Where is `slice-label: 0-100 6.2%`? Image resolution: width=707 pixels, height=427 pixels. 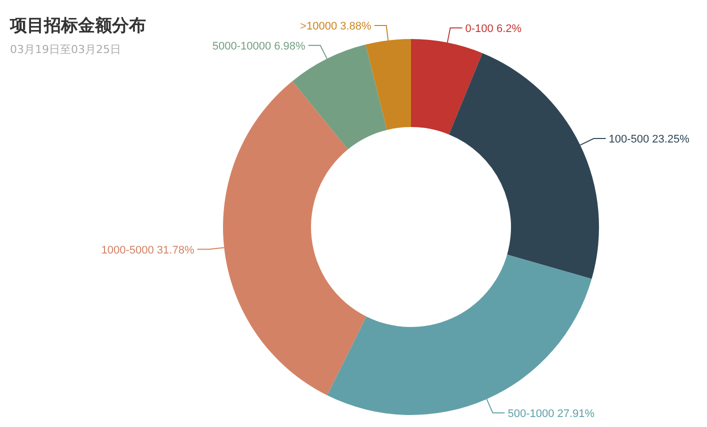 slice-label: 0-100 6.2% is located at coordinates (493, 28).